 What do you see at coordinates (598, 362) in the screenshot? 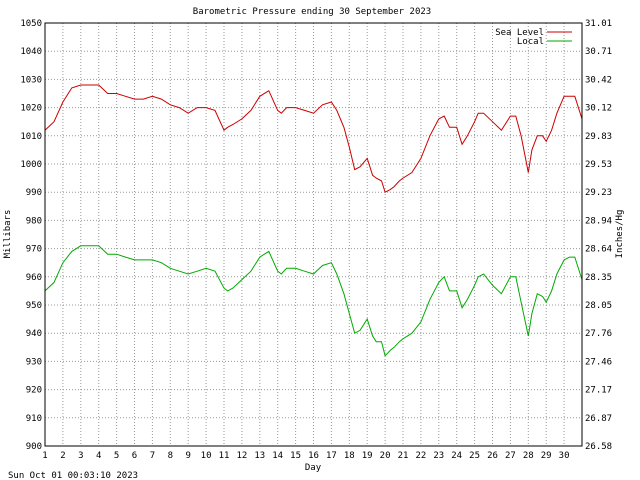
I see `y-tick-label-right: 27.46` at bounding box center [598, 362].